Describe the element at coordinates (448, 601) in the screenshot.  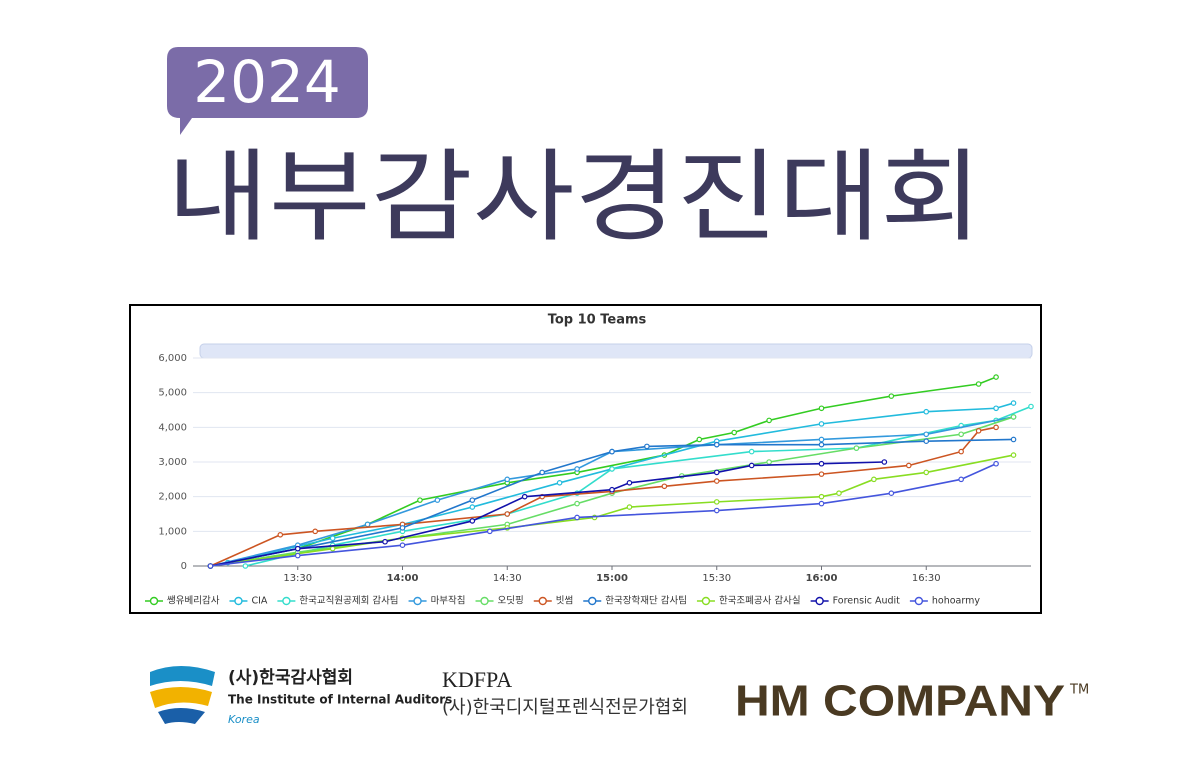
I see `legend-label: 마부작침` at that location.